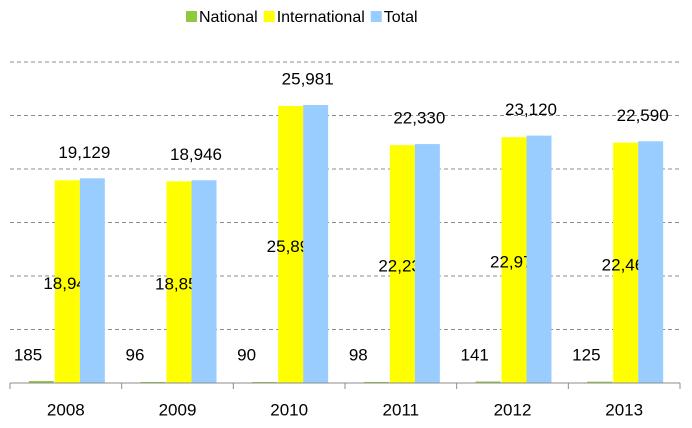  I want to click on legend-label: National, so click(228, 17).